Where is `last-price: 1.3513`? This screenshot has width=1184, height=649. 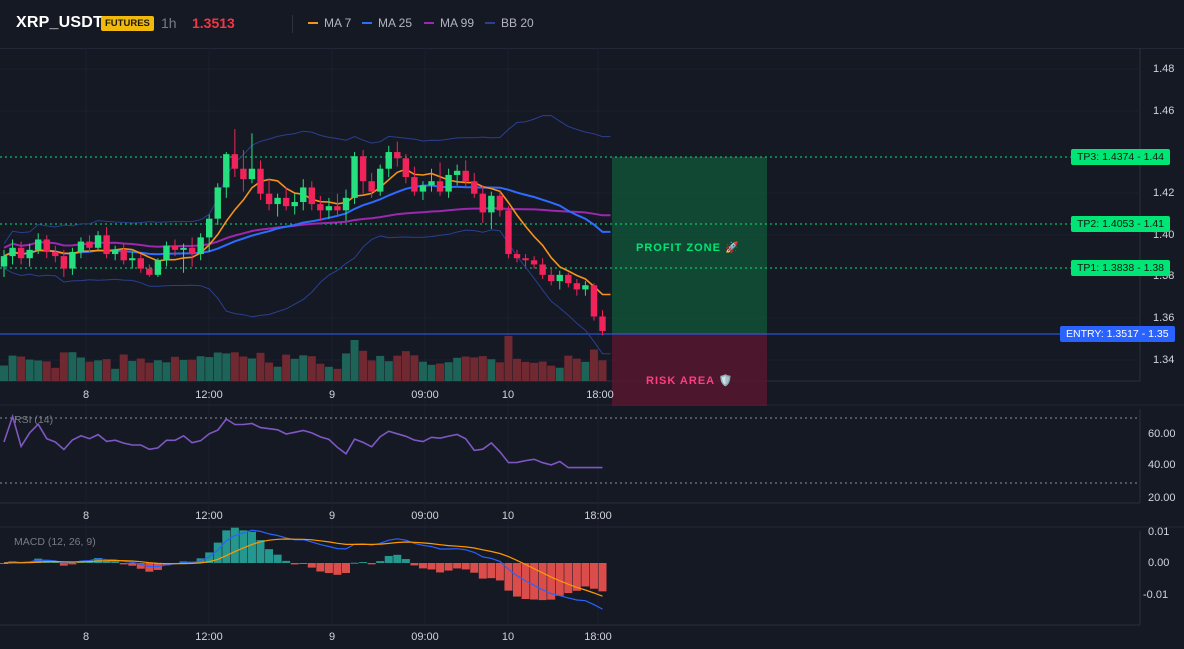
last-price: 1.3513 is located at coordinates (213, 23).